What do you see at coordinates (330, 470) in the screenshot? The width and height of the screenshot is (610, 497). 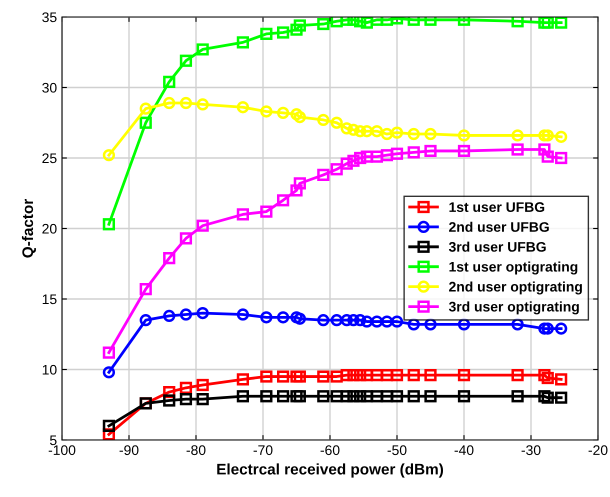 I see `x-axis-title: Electrcal received power (dBm)` at bounding box center [330, 470].